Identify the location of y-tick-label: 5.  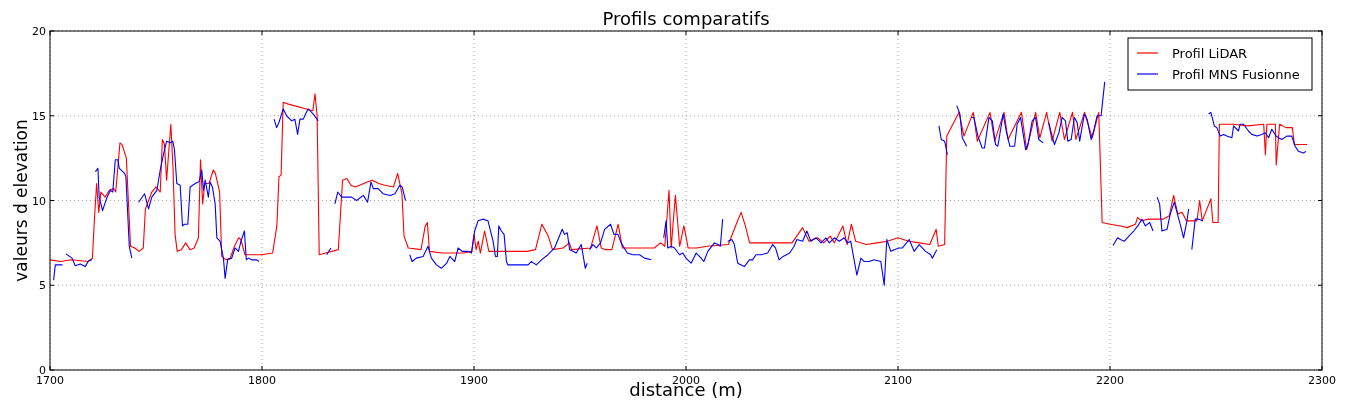
(42, 286).